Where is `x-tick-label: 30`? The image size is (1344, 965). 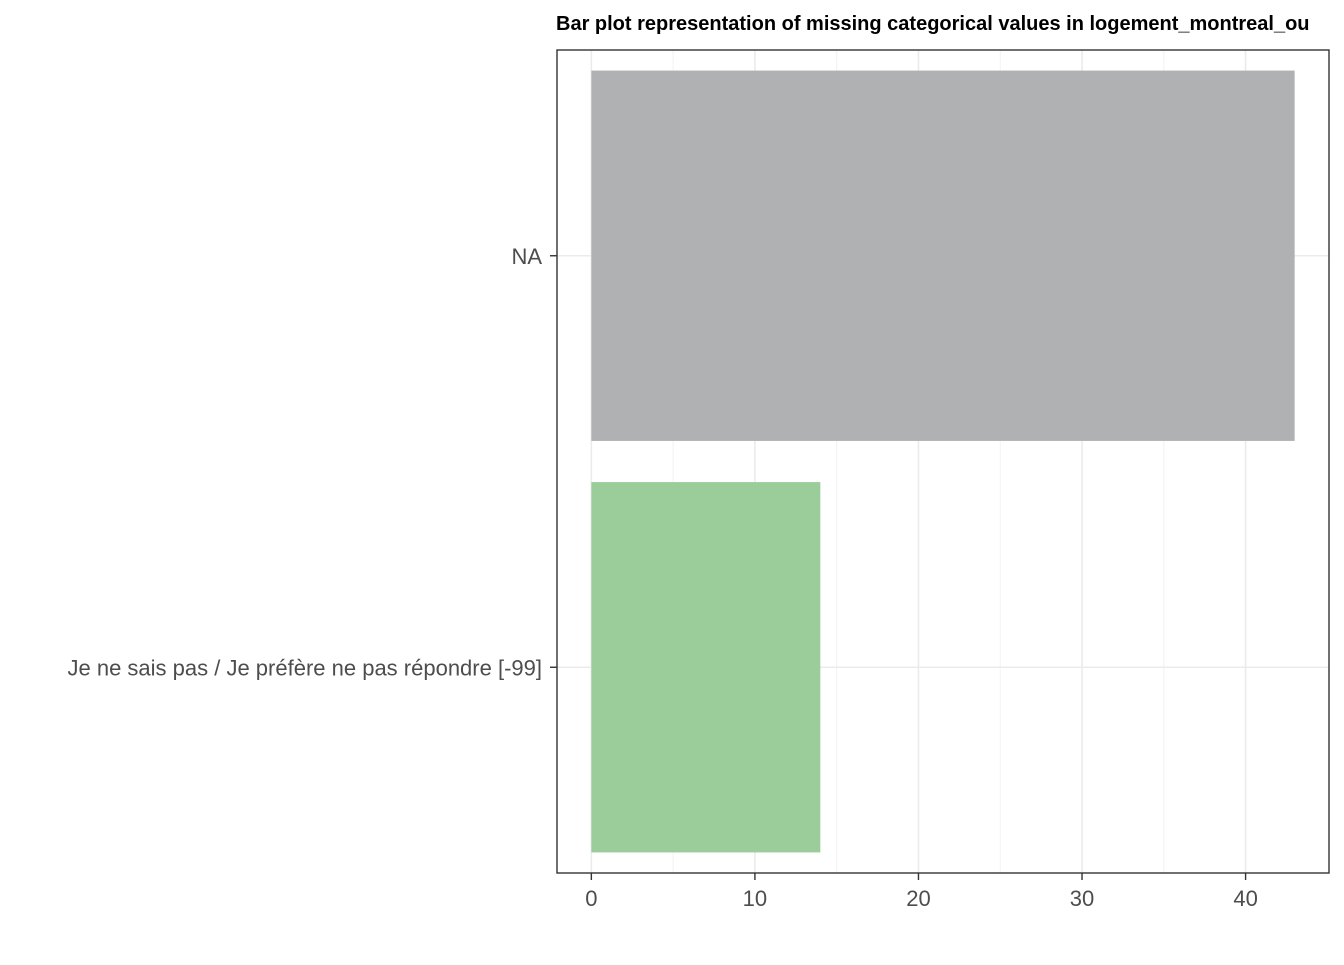
x-tick-label: 30 is located at coordinates (1082, 898).